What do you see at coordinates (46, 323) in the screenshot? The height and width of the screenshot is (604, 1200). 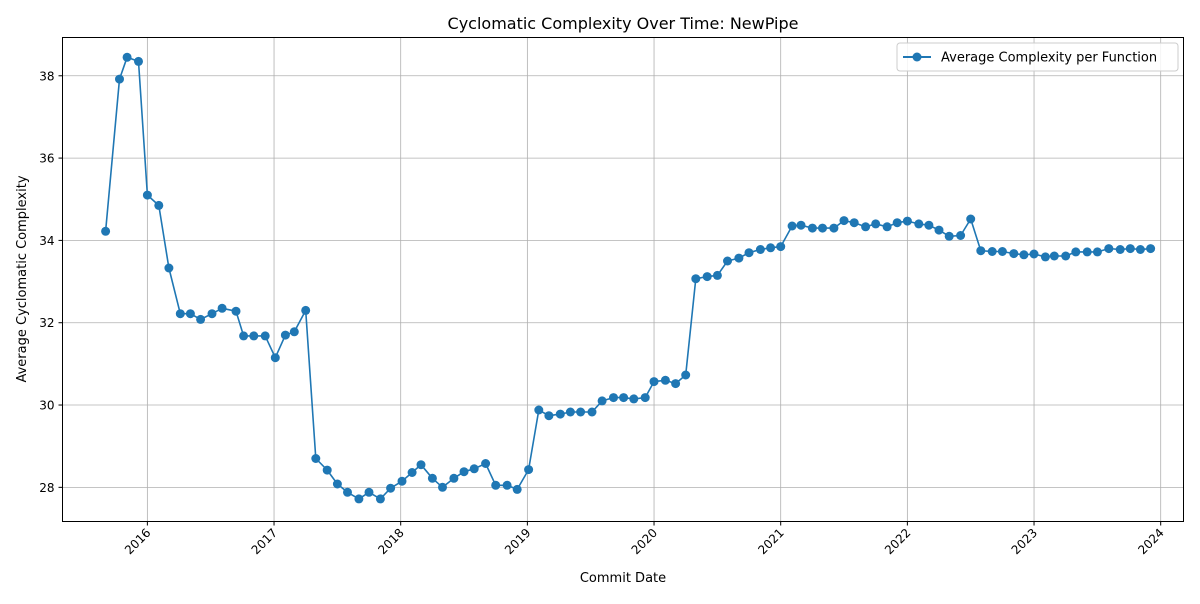 I see `y-tick-label: 32` at bounding box center [46, 323].